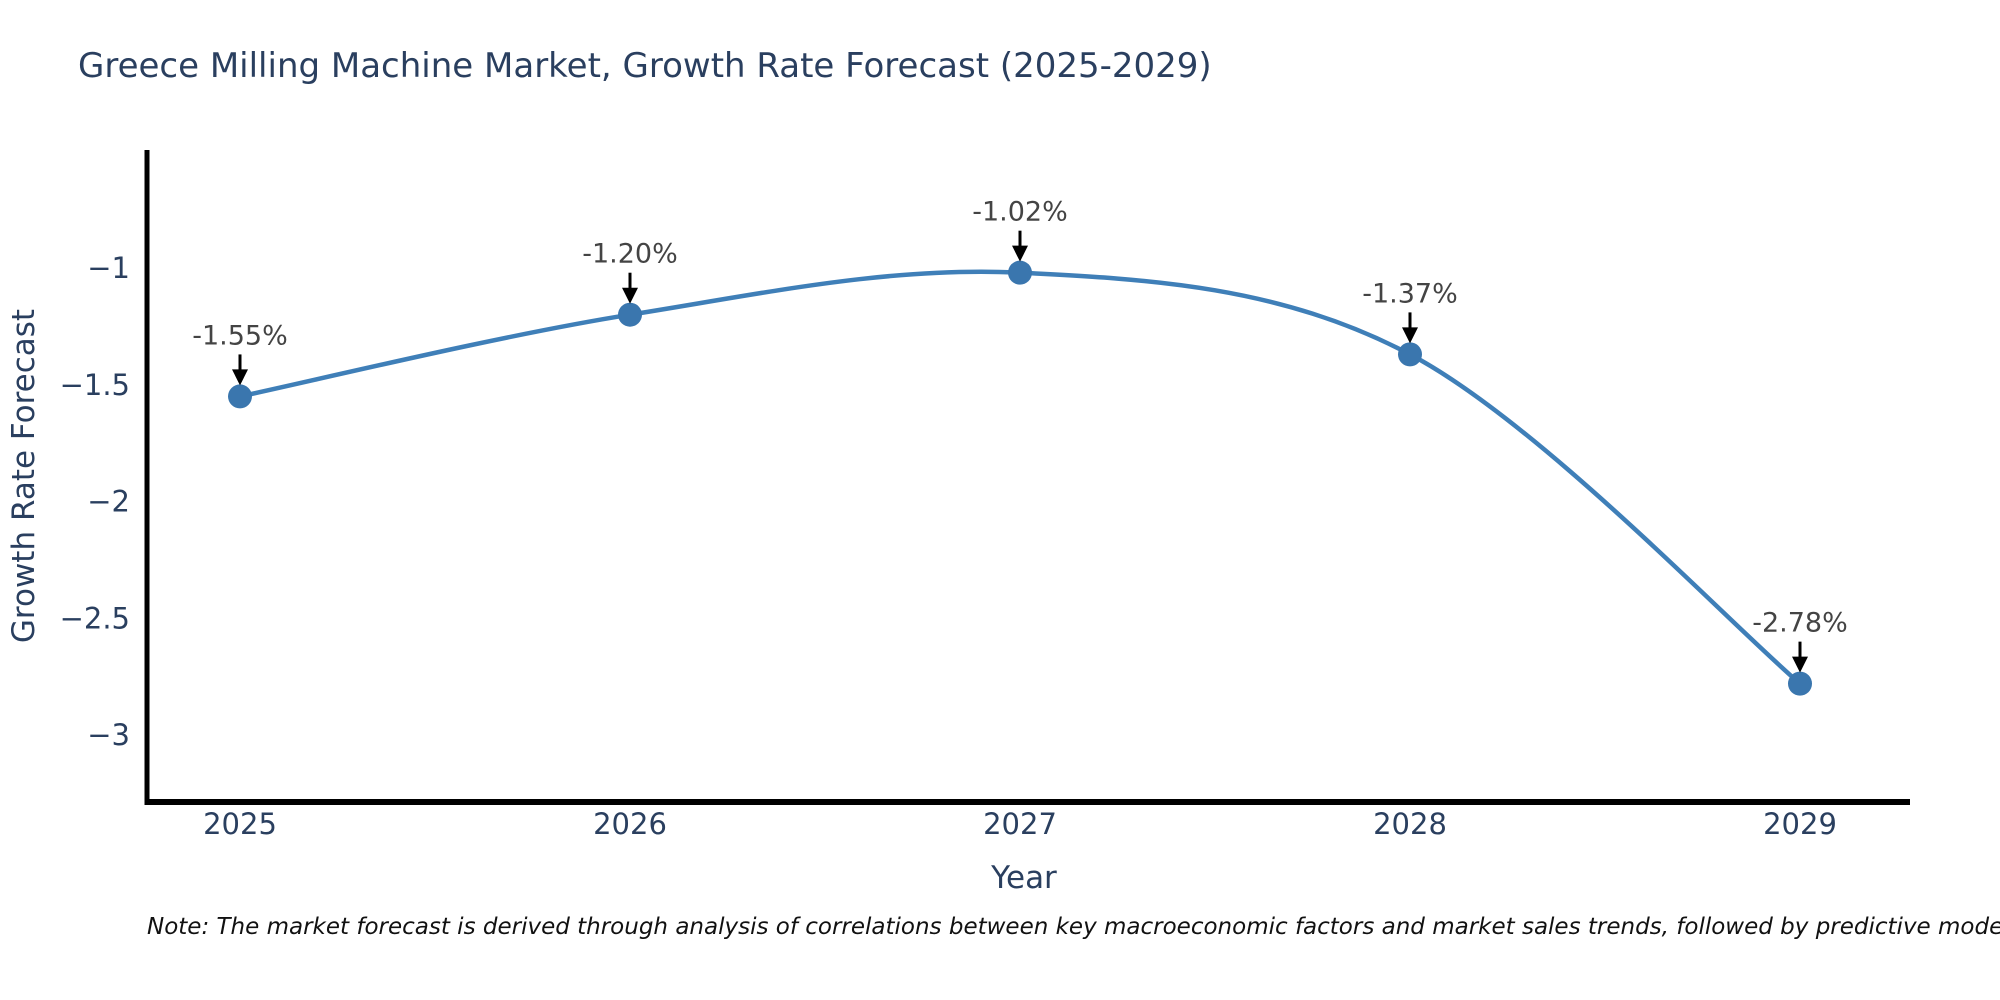 The height and width of the screenshot is (1000, 2000). Describe the element at coordinates (24, 476) in the screenshot. I see `y-axis-title: Growth Rate Forecast` at that location.